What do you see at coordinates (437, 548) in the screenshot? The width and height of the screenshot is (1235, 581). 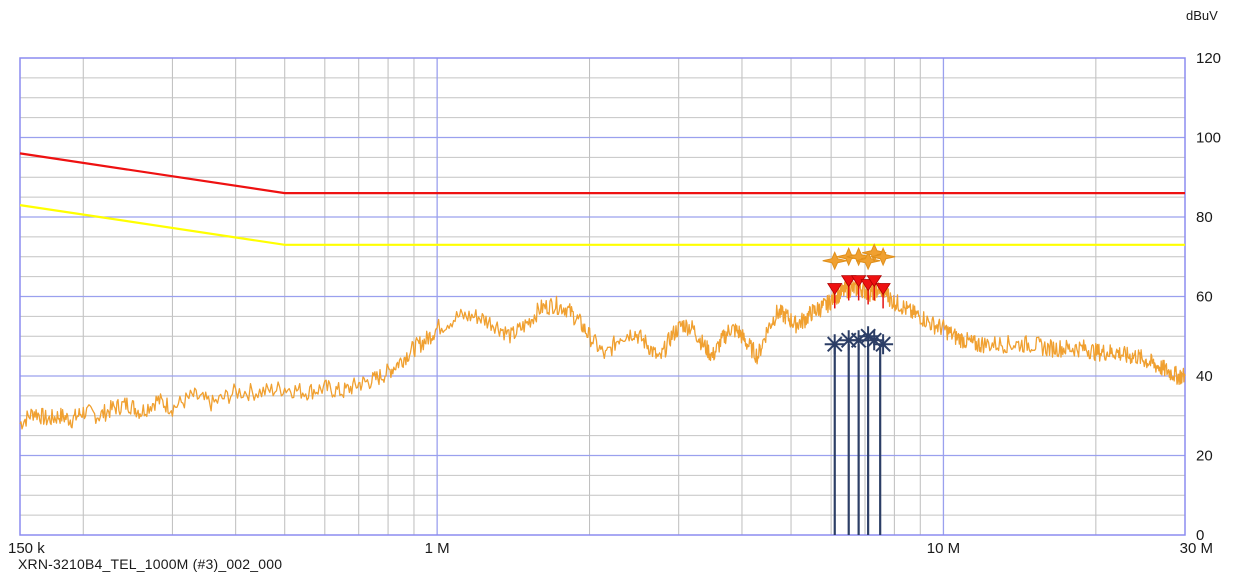 I see `x-tick-label: 1 M` at bounding box center [437, 548].